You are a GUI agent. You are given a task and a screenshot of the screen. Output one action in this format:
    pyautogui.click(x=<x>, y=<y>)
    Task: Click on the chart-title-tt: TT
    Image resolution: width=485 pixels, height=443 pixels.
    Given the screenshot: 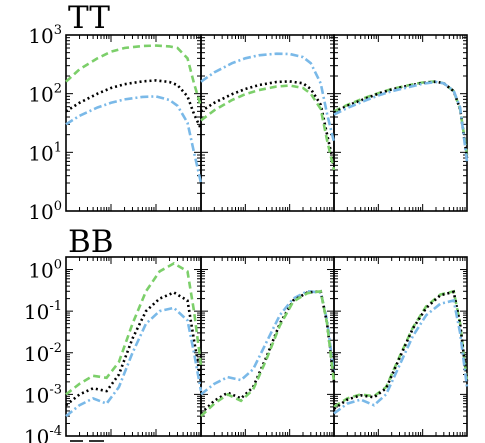 What is the action you would take?
    pyautogui.click(x=89, y=18)
    